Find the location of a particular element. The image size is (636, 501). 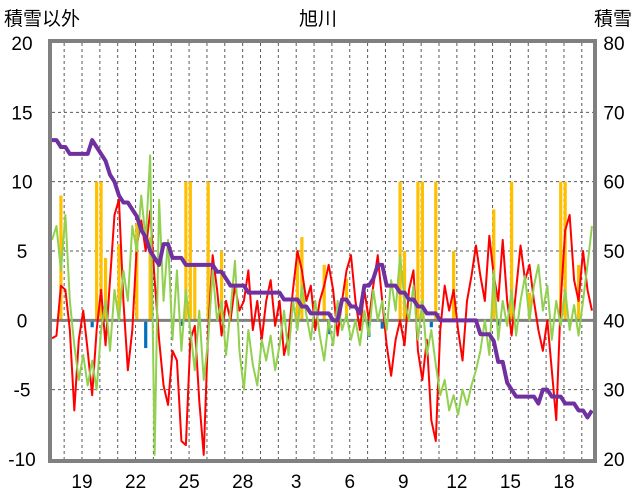

x-tick-label: 22 is located at coordinates (135, 482).